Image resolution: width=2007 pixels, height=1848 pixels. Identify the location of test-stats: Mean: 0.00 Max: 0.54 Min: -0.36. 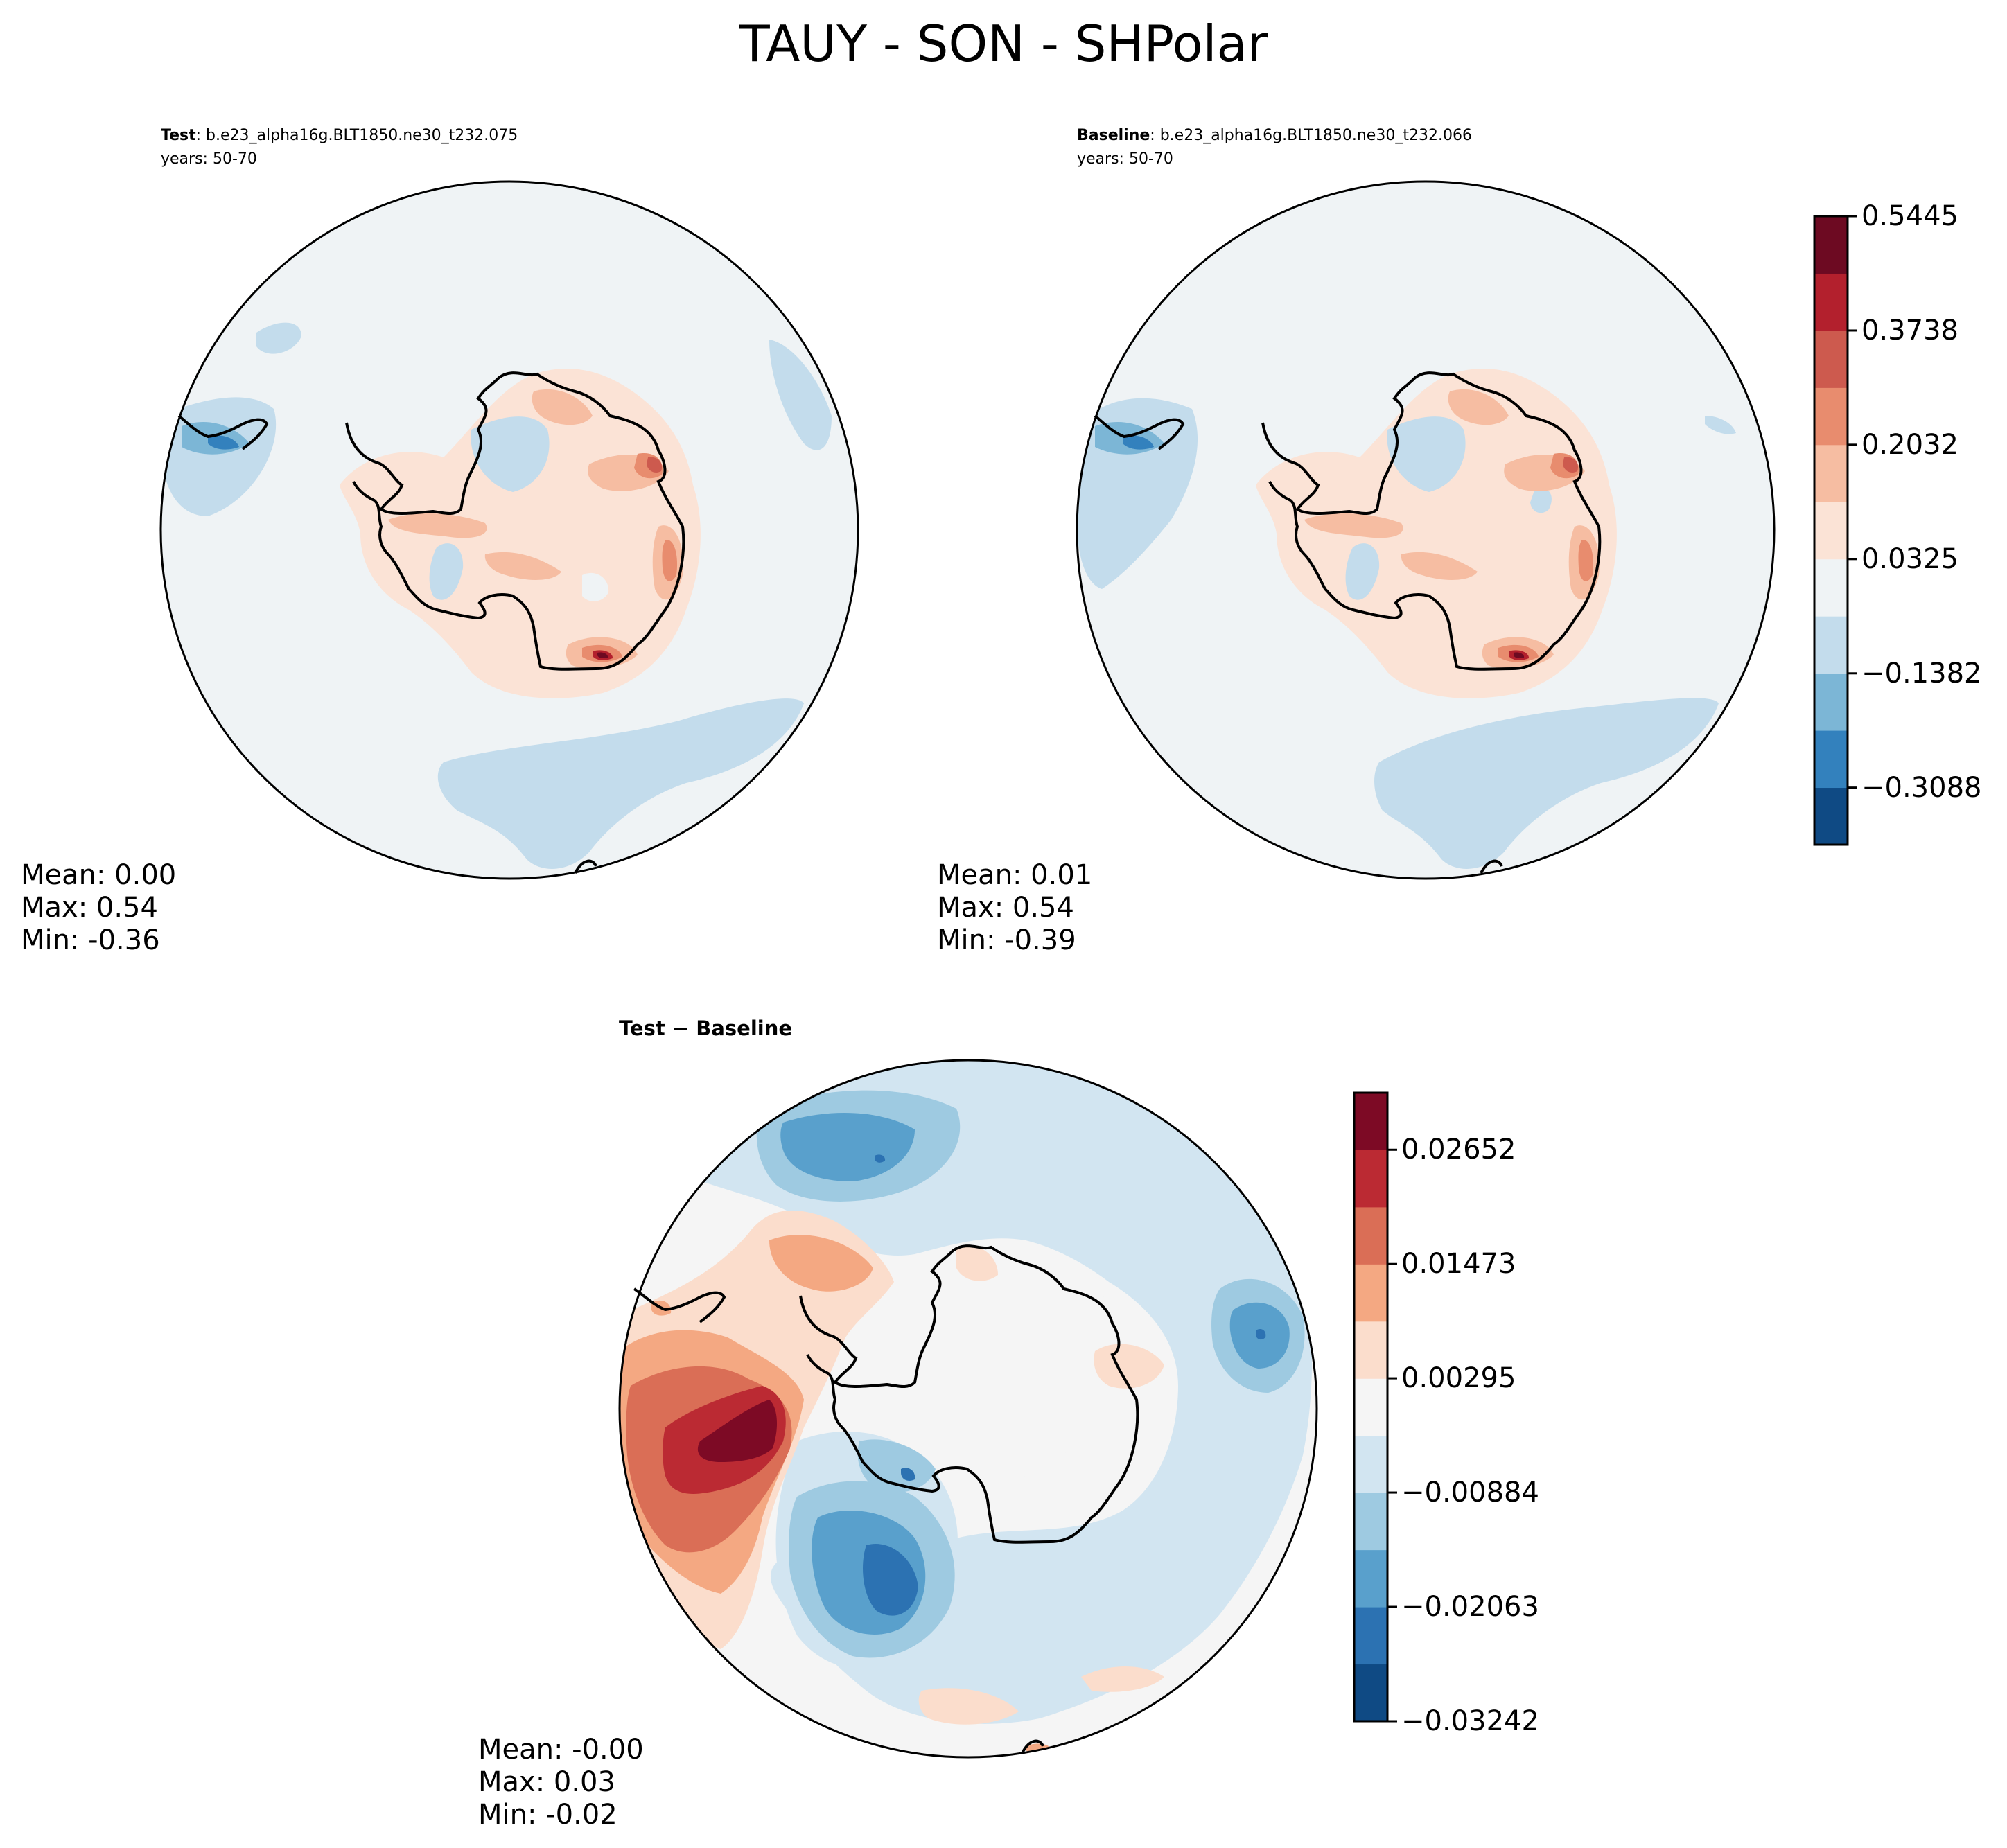
(98, 908).